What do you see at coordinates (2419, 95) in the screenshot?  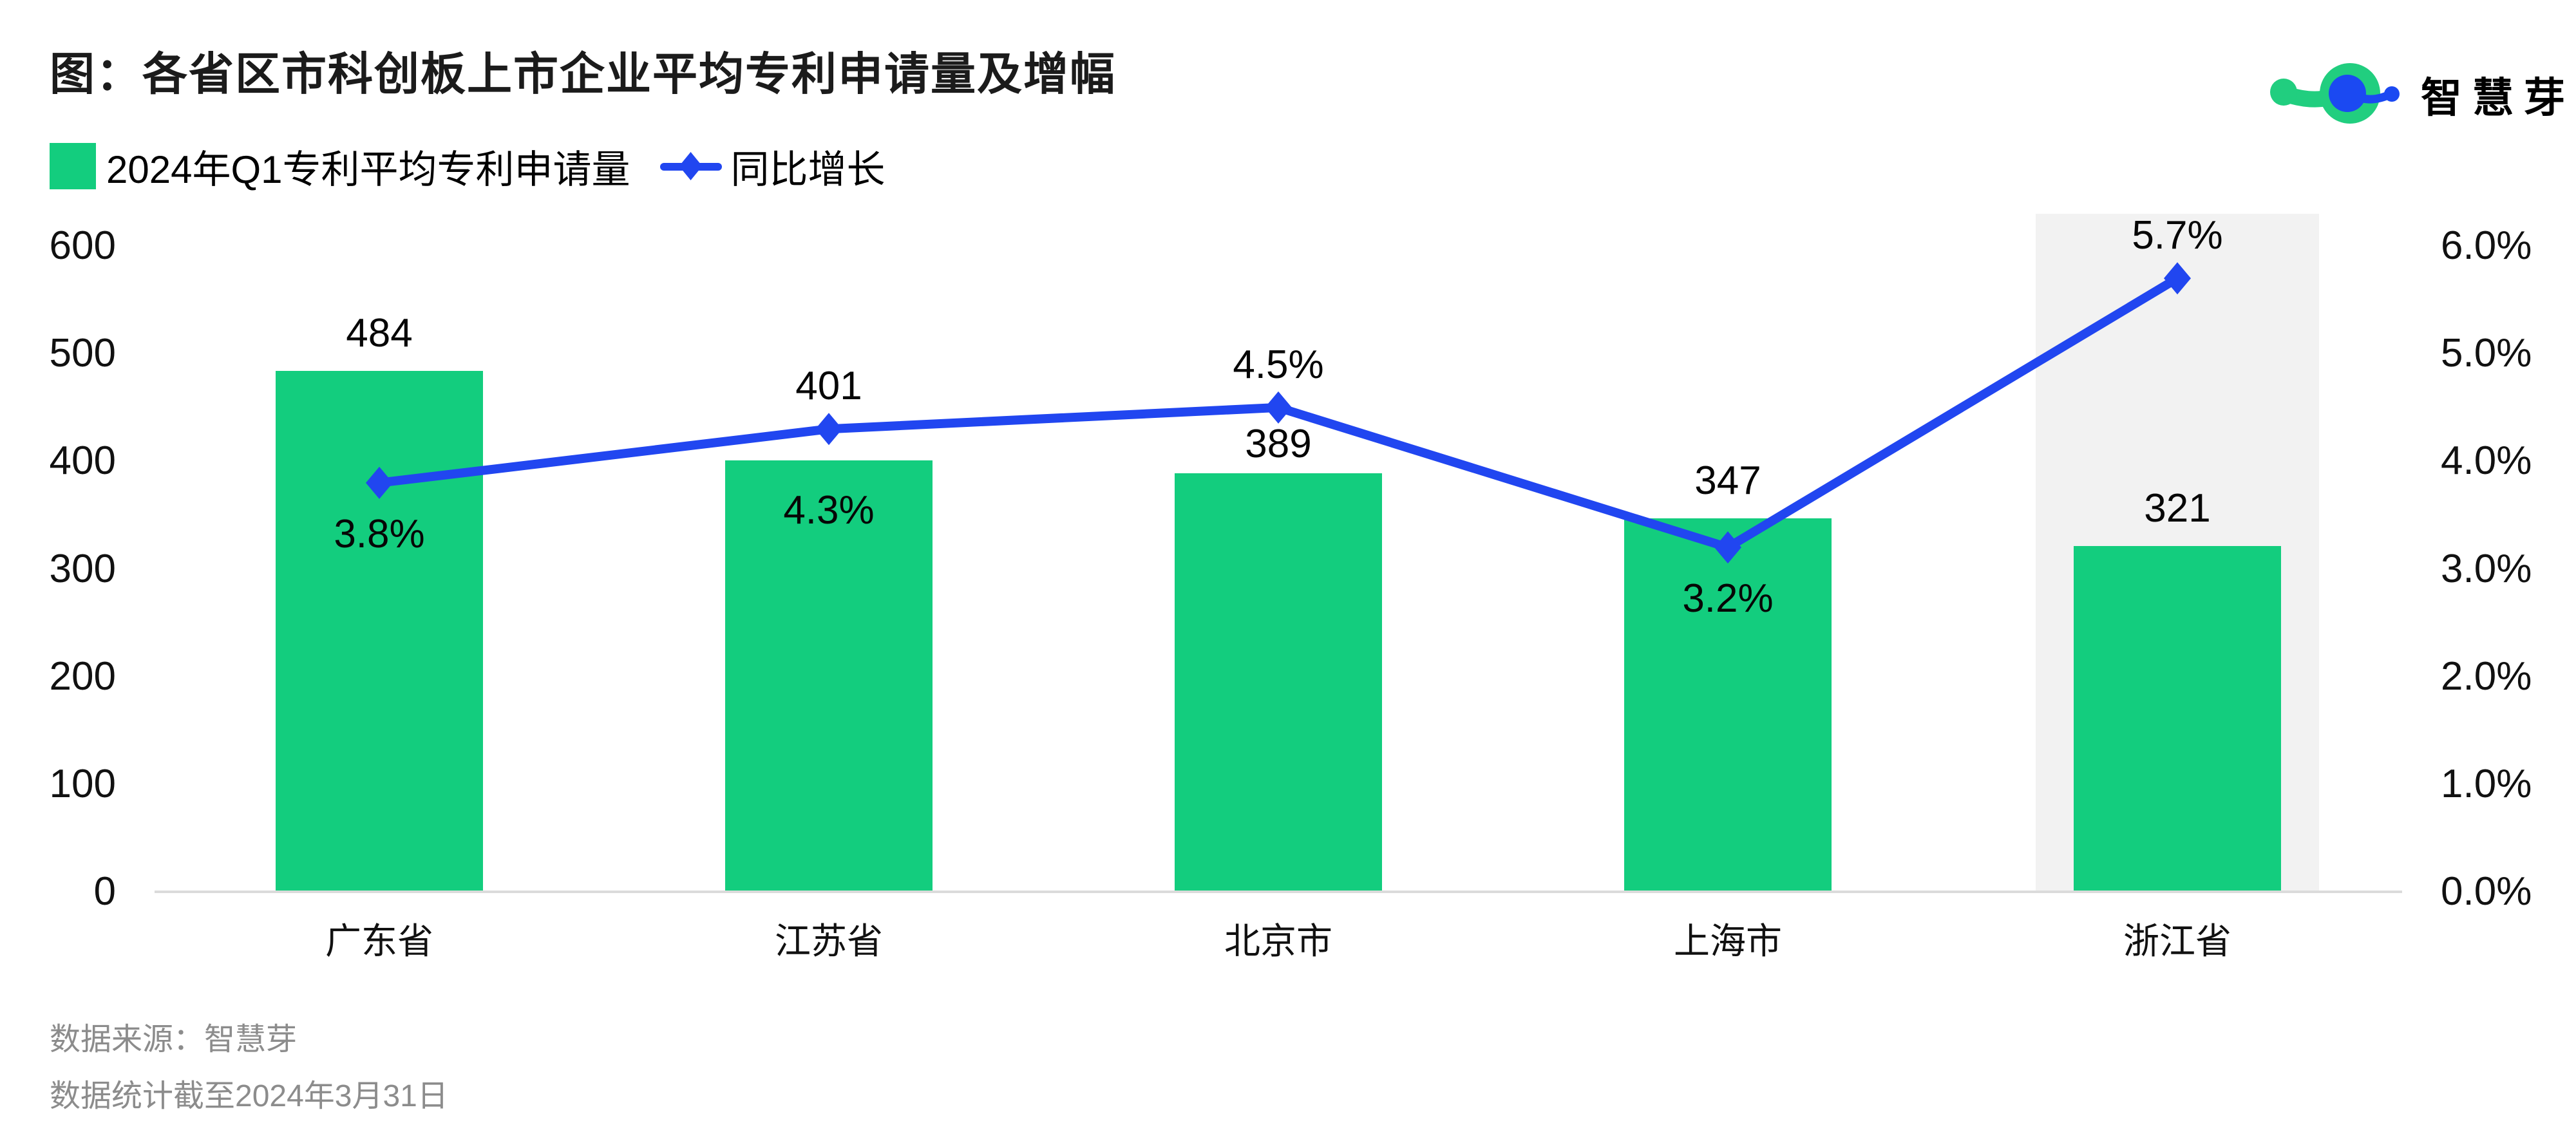 I see `brand-logo: 智慧芽` at bounding box center [2419, 95].